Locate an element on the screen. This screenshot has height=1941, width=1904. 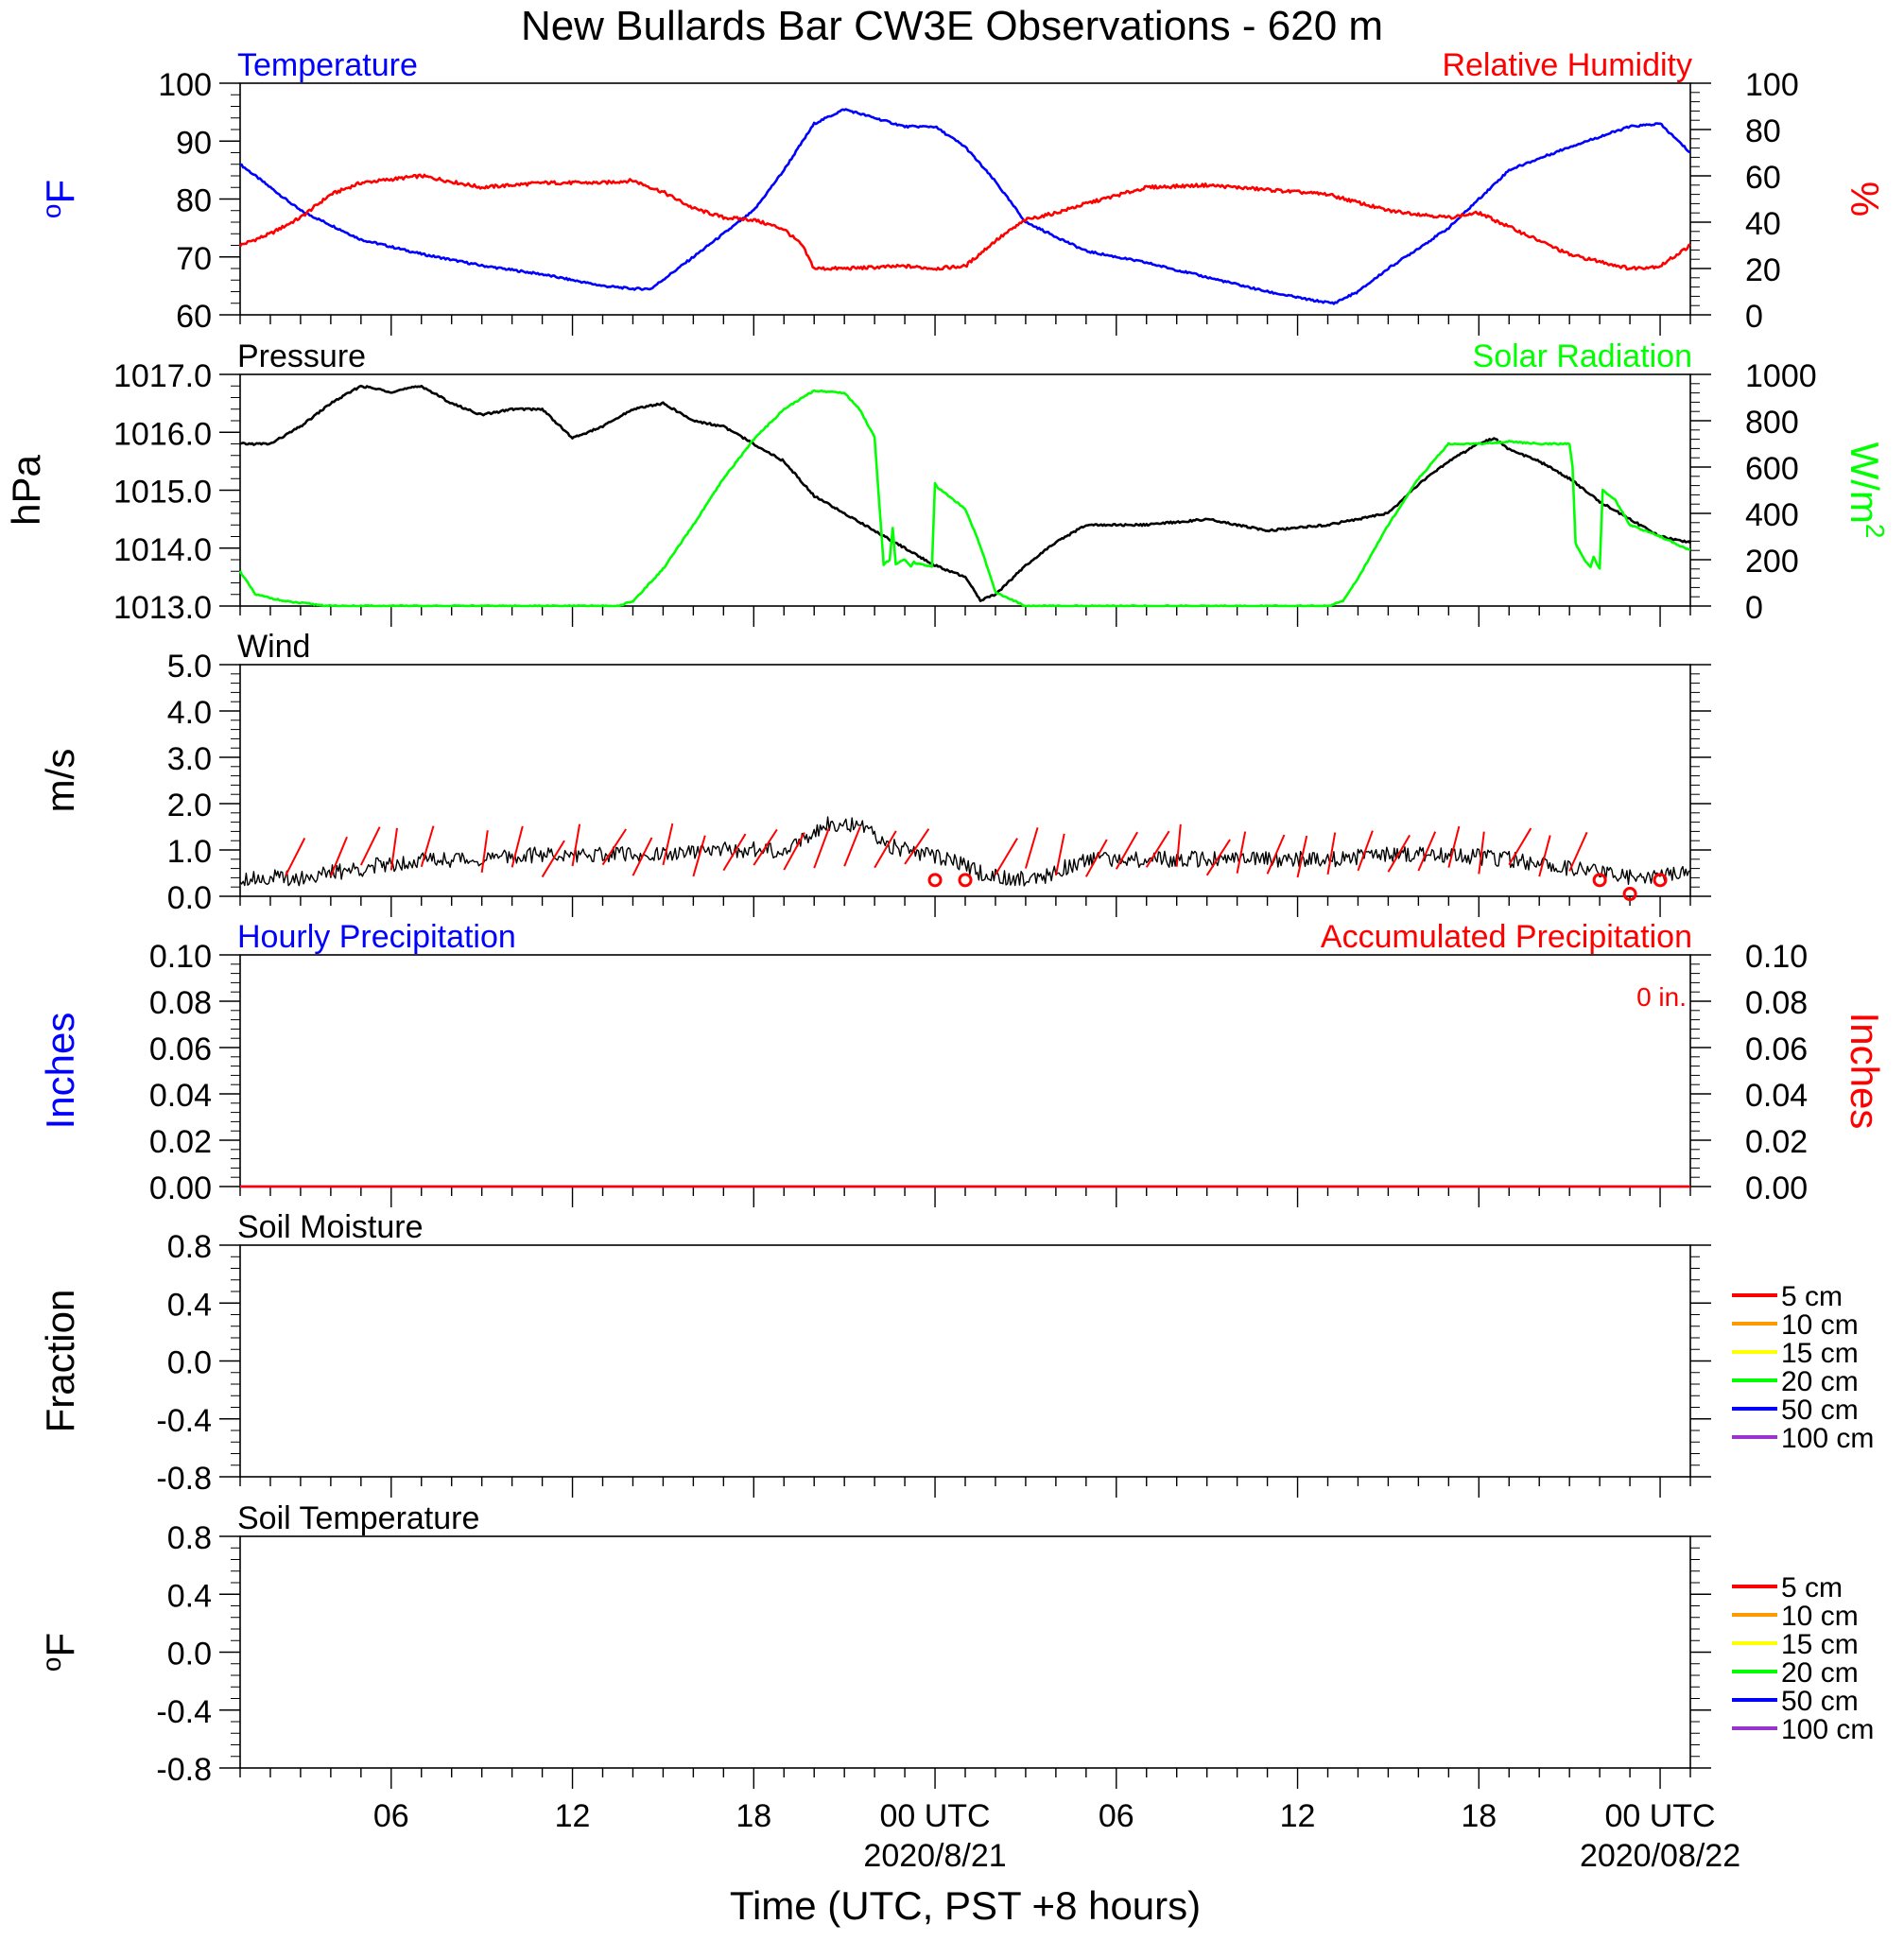
date-label: 2020/08/22 is located at coordinates (1660, 1856).